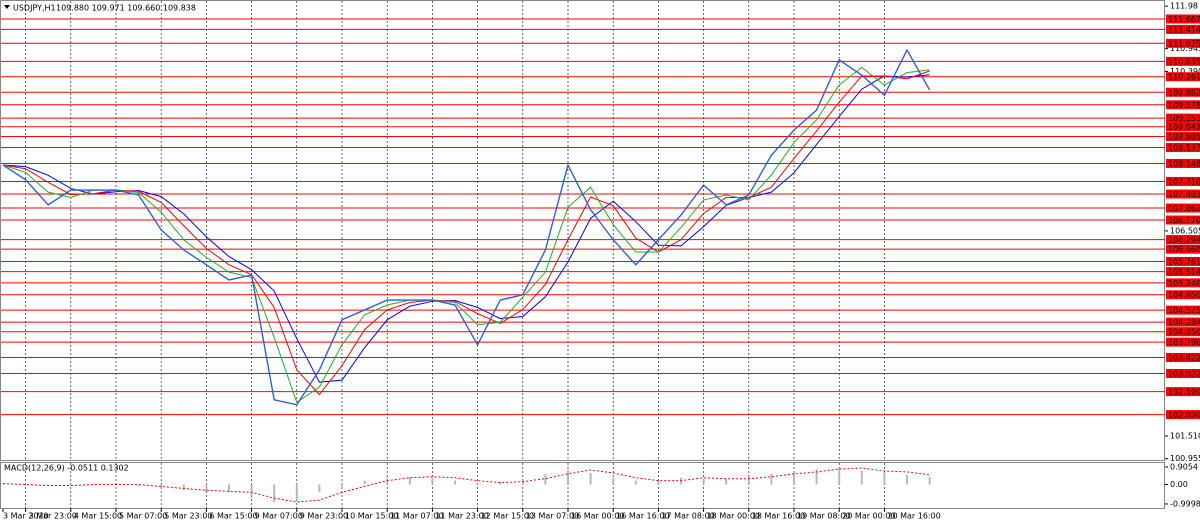 The height and width of the screenshot is (524, 1200). What do you see at coordinates (324, 516) in the screenshot?
I see `x-tick-label: 9 Mar 23:00` at bounding box center [324, 516].